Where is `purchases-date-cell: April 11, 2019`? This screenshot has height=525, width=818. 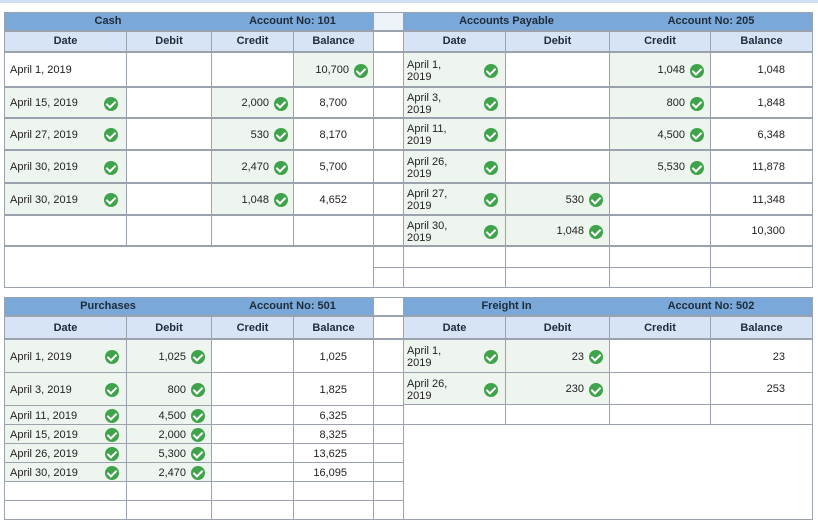 purchases-date-cell: April 11, 2019 is located at coordinates (65, 415).